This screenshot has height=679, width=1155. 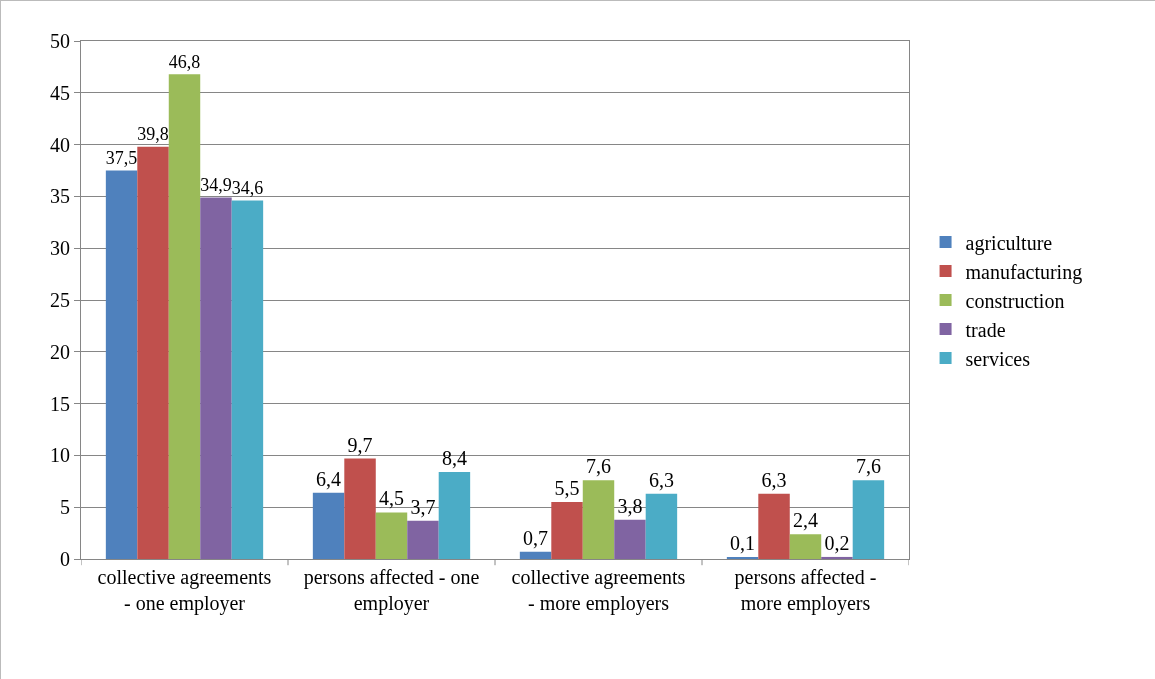 What do you see at coordinates (423, 506) in the screenshot?
I see `data-label: 3,7` at bounding box center [423, 506].